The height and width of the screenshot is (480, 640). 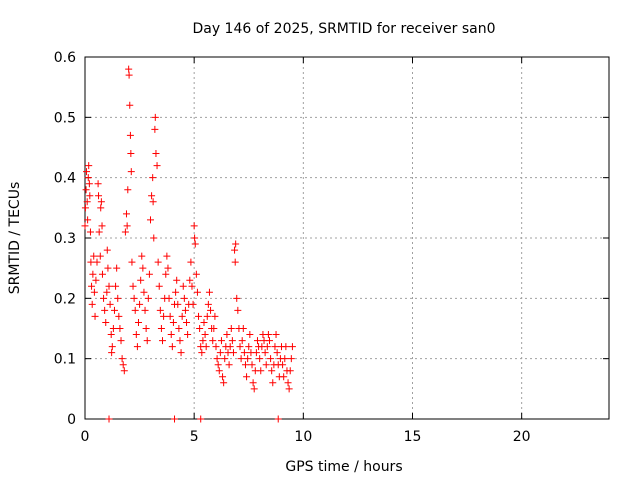 I want to click on y-tick-label: 0, so click(x=71, y=420).